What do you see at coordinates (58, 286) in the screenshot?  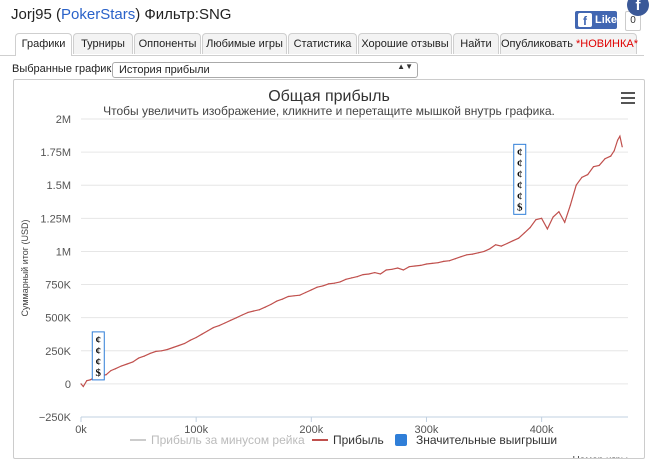 I see `y-tick-label: 750K` at bounding box center [58, 286].